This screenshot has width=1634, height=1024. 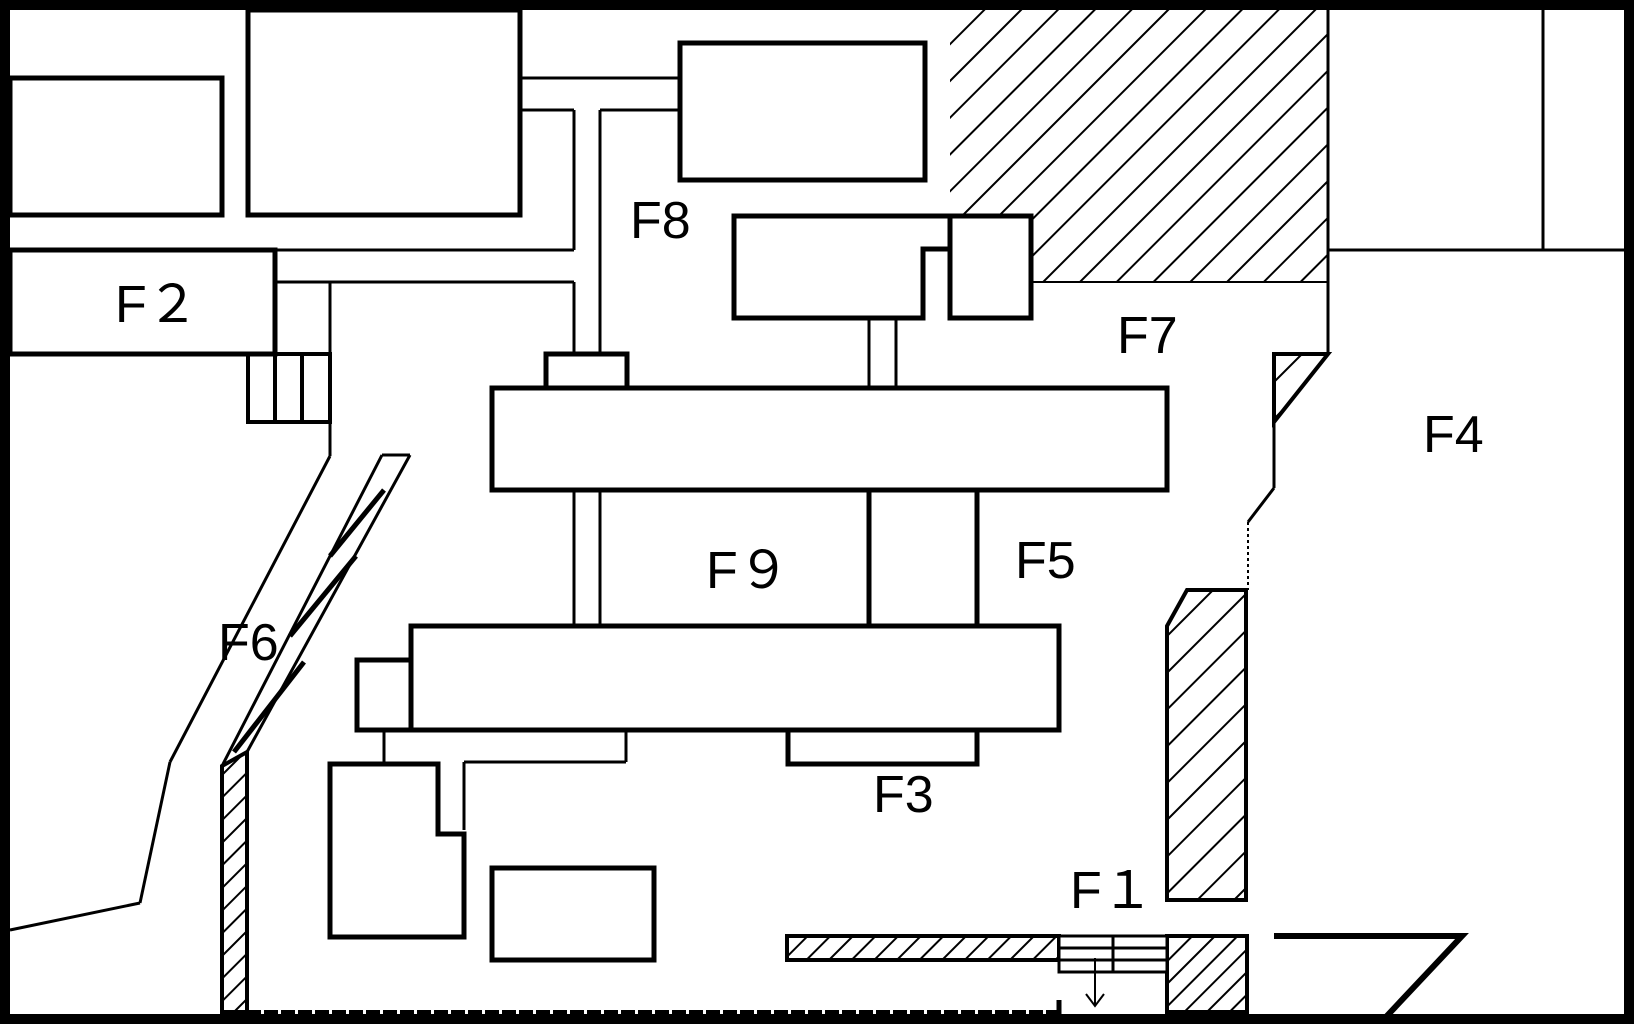 What do you see at coordinates (586, 371) in the screenshot?
I see `building-upper-annex` at bounding box center [586, 371].